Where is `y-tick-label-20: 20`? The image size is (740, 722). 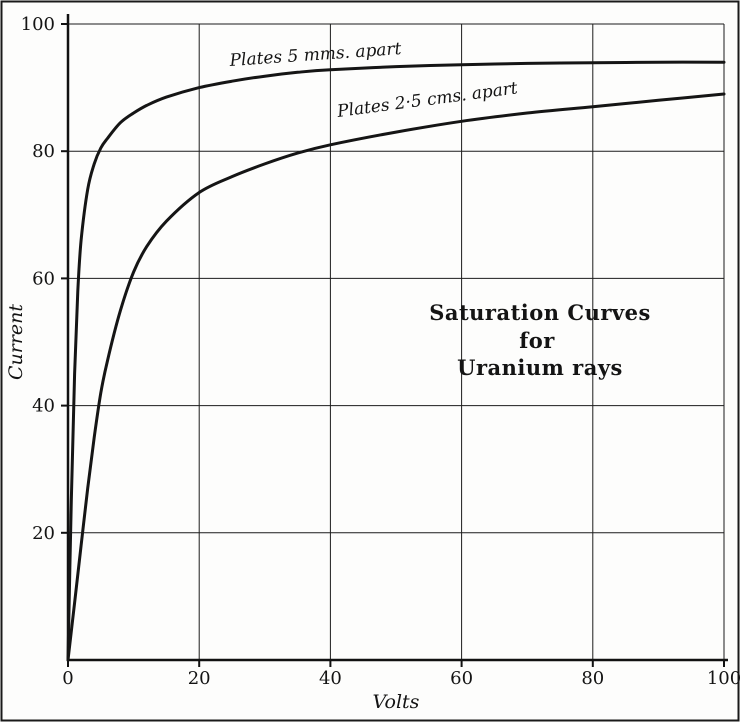 y-tick-label-20: 20 is located at coordinates (43, 533).